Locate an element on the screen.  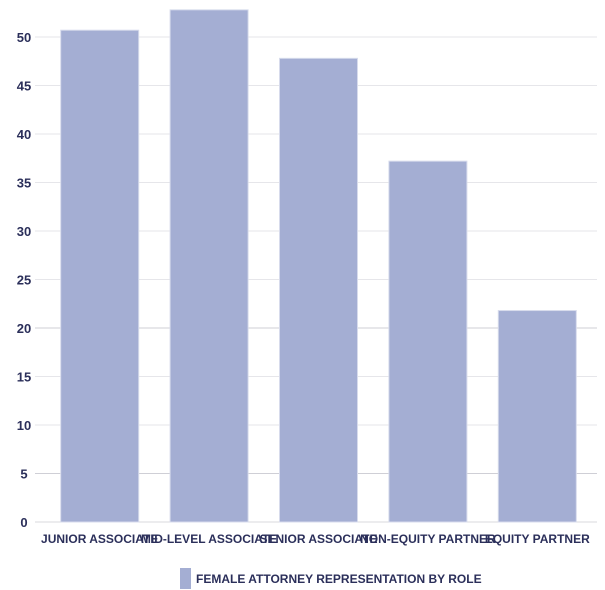
legend: FEMALE ATTORNEY REPRESENTATION BY ROLE is located at coordinates (331, 578).